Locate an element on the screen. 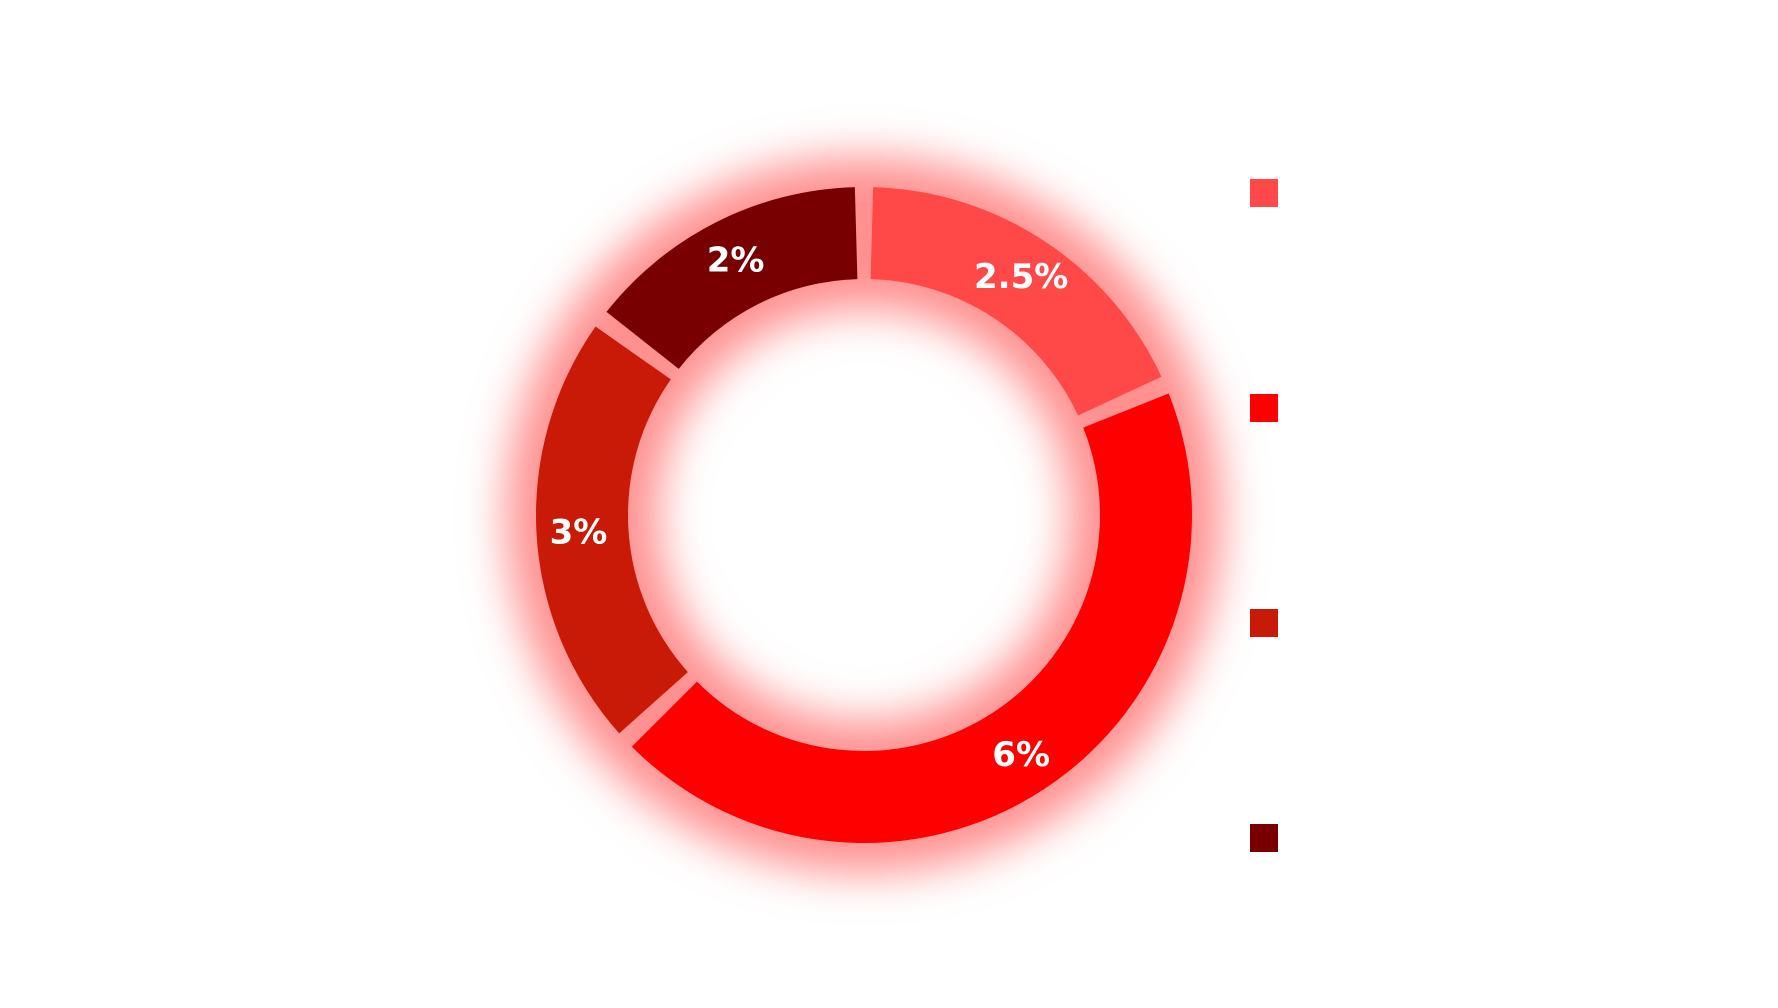  slice-value-label-4: 2% is located at coordinates (736, 260).